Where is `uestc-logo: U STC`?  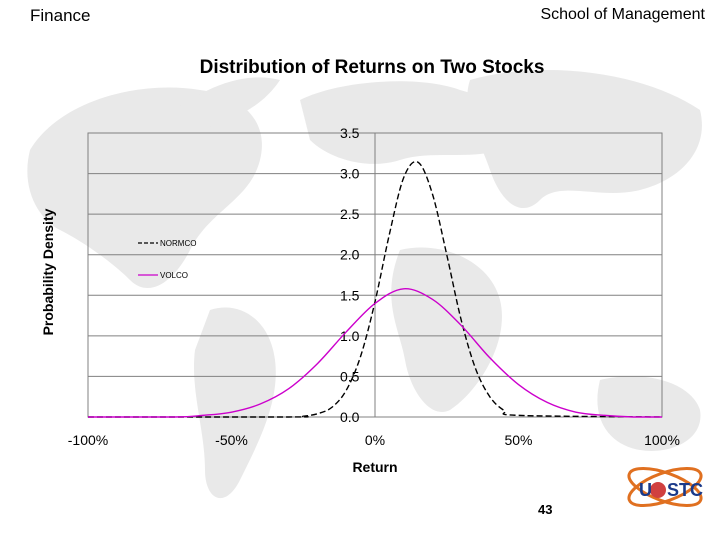 uestc-logo: U STC is located at coordinates (665, 487).